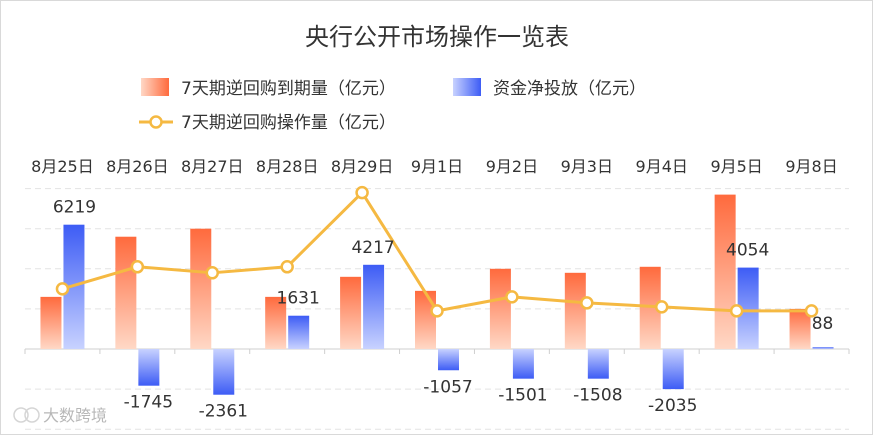  What do you see at coordinates (74, 208) in the screenshot?
I see `data-label: 6219` at bounding box center [74, 208].